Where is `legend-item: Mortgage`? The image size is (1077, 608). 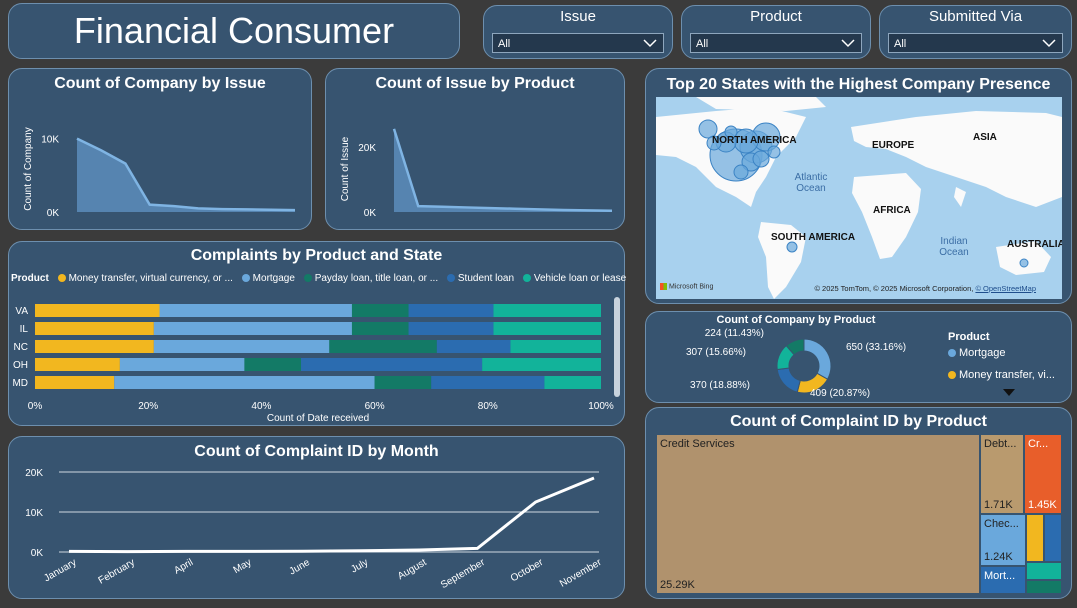 legend-item: Mortgage is located at coordinates (268, 278).